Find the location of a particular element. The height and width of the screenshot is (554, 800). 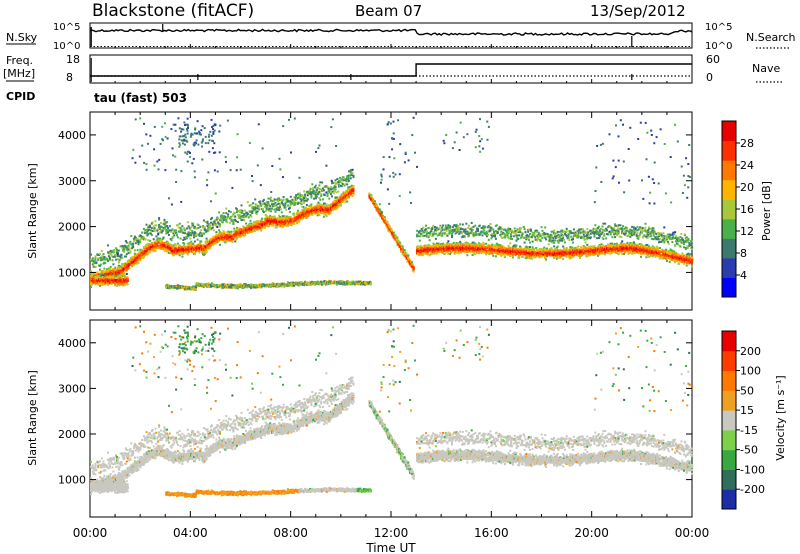

freq-left-tick-top: 18 is located at coordinates (73, 59).